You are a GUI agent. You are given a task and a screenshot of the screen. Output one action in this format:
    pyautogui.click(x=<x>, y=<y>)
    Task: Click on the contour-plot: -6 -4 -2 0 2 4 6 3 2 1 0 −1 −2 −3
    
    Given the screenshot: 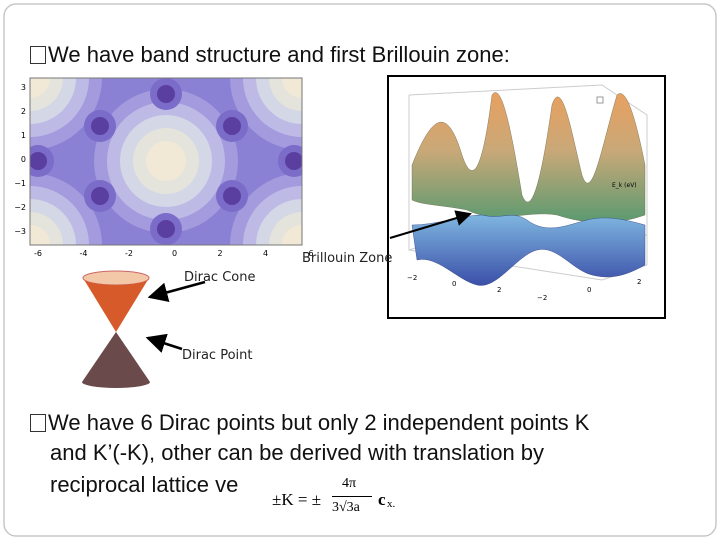 What is the action you would take?
    pyautogui.click(x=163, y=167)
    